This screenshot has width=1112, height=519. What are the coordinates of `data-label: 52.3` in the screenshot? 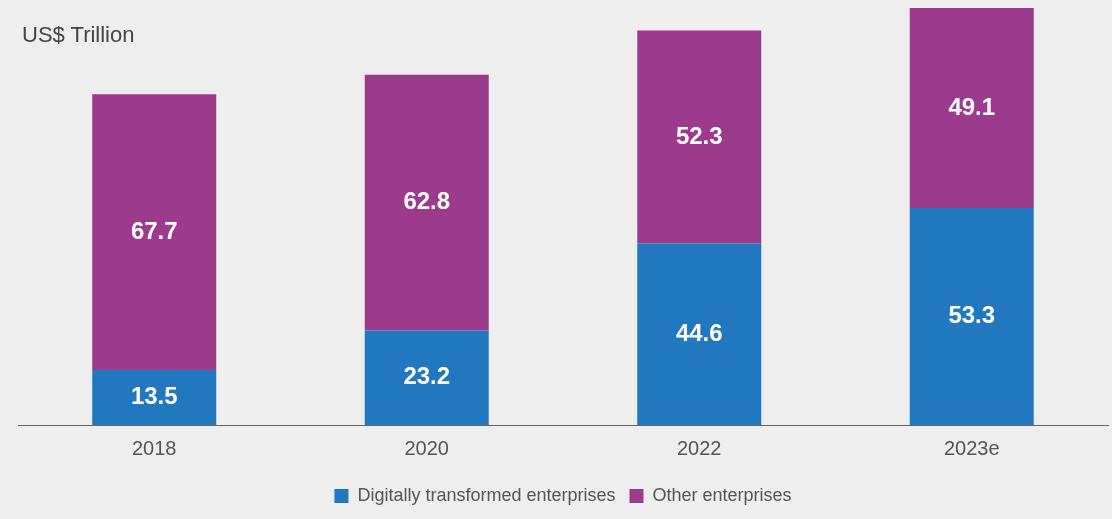 It's located at (699, 135).